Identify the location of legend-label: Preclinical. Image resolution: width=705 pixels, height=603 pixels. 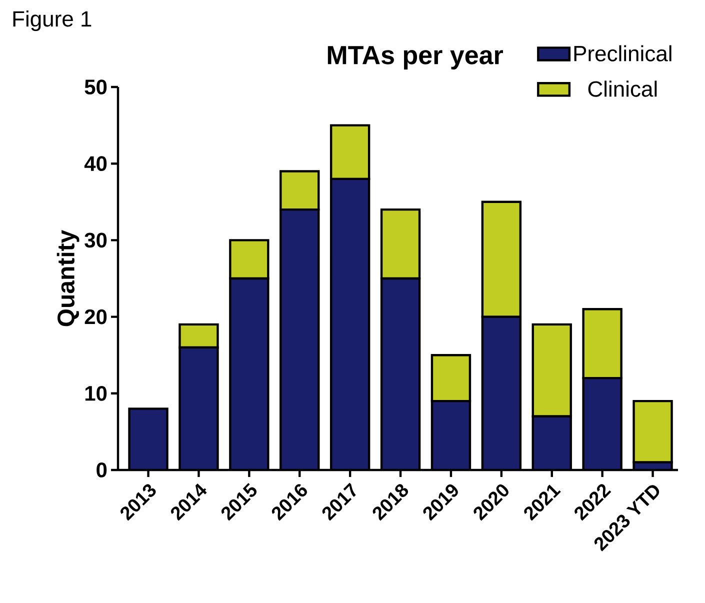
(623, 53).